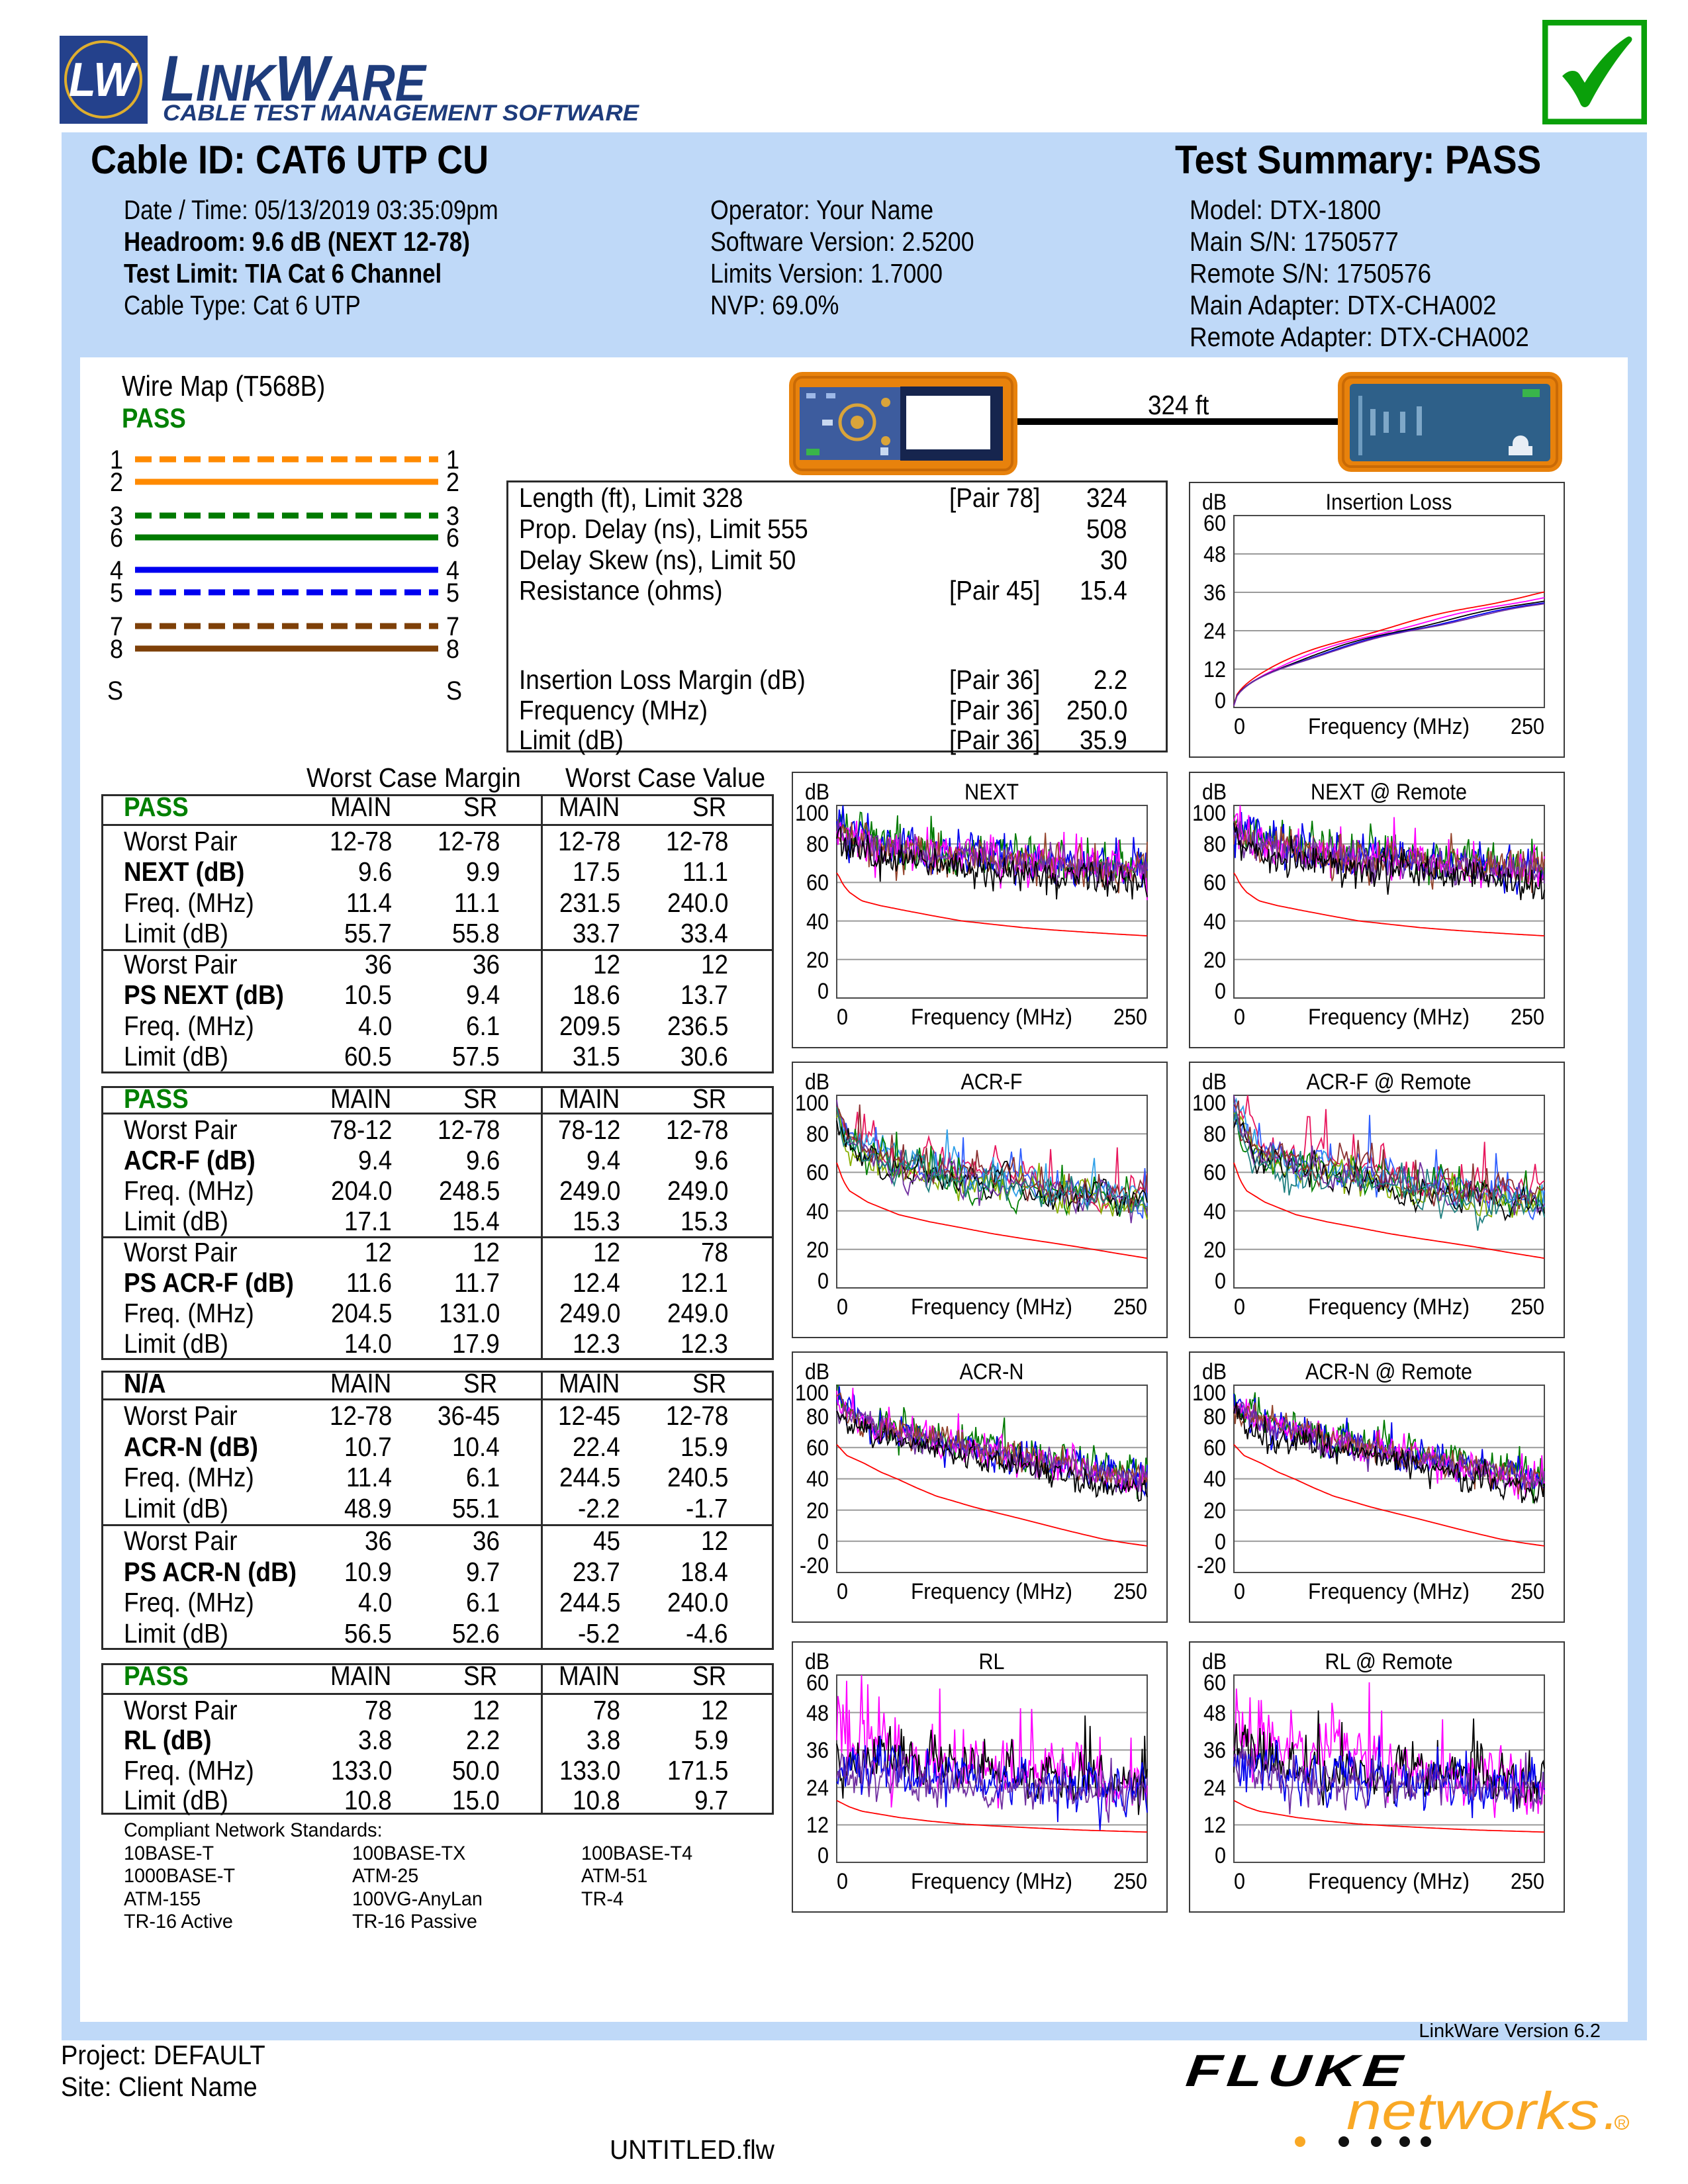  What do you see at coordinates (991, 792) in the screenshot?
I see `svg-text: NEXT` at bounding box center [991, 792].